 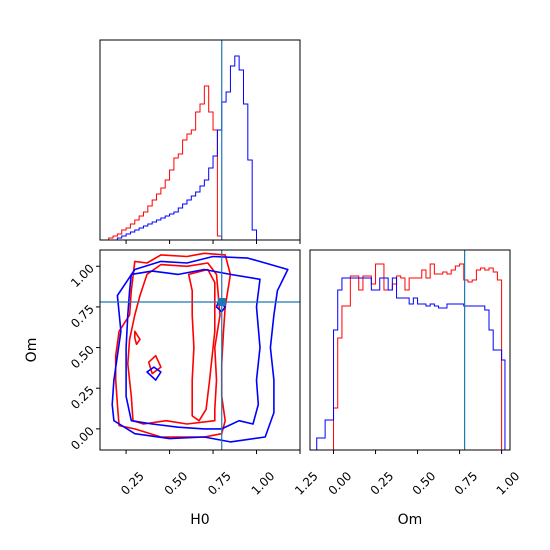 I want to click on contour-x-tick-label: 0.75, so click(x=219, y=483).